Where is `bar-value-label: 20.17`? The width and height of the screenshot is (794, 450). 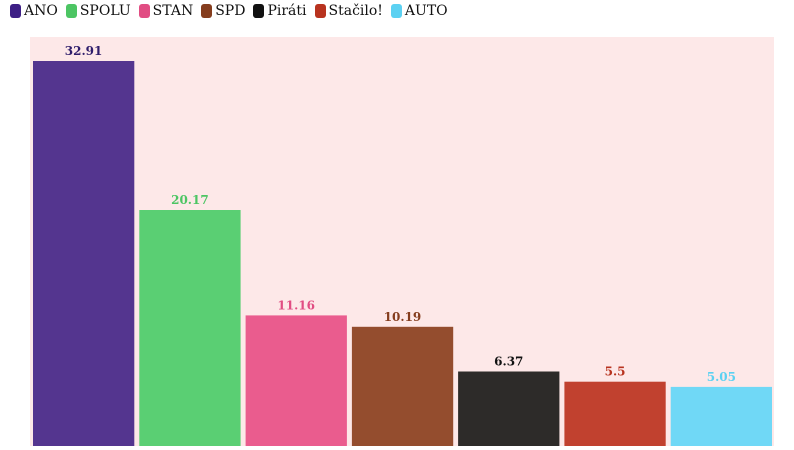 bar-value-label: 20.17 is located at coordinates (190, 200).